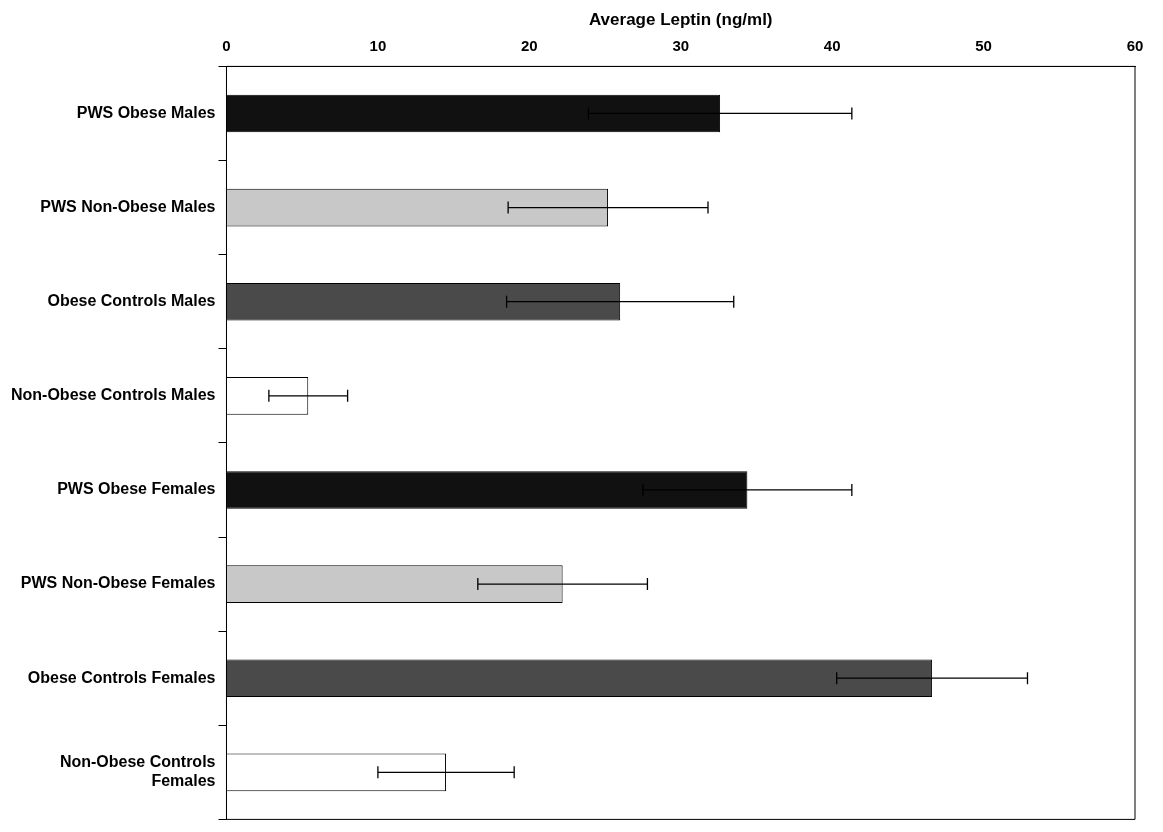  I want to click on x-tick-label: 0, so click(226, 45).